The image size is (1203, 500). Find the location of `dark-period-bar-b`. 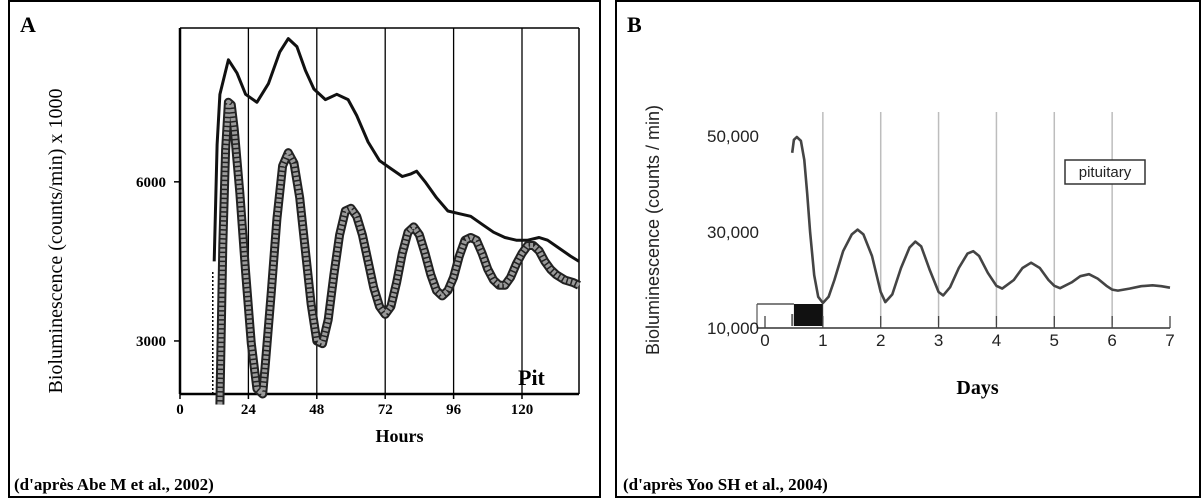

dark-period-bar-b is located at coordinates (808, 315).